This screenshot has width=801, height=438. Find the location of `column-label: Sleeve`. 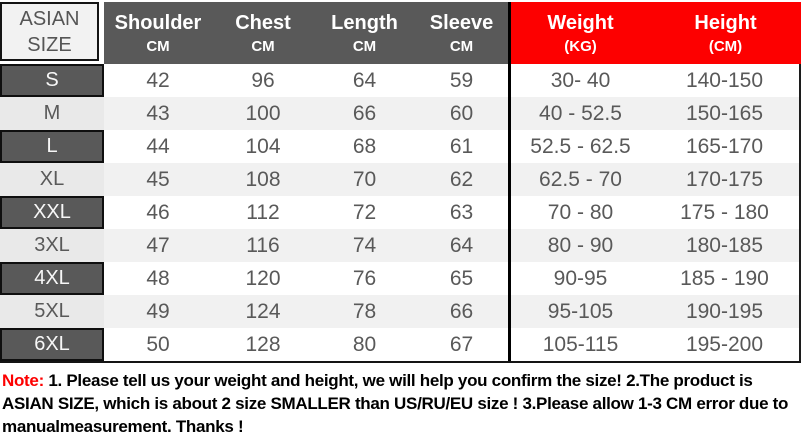

column-label: Sleeve is located at coordinates (461, 22).